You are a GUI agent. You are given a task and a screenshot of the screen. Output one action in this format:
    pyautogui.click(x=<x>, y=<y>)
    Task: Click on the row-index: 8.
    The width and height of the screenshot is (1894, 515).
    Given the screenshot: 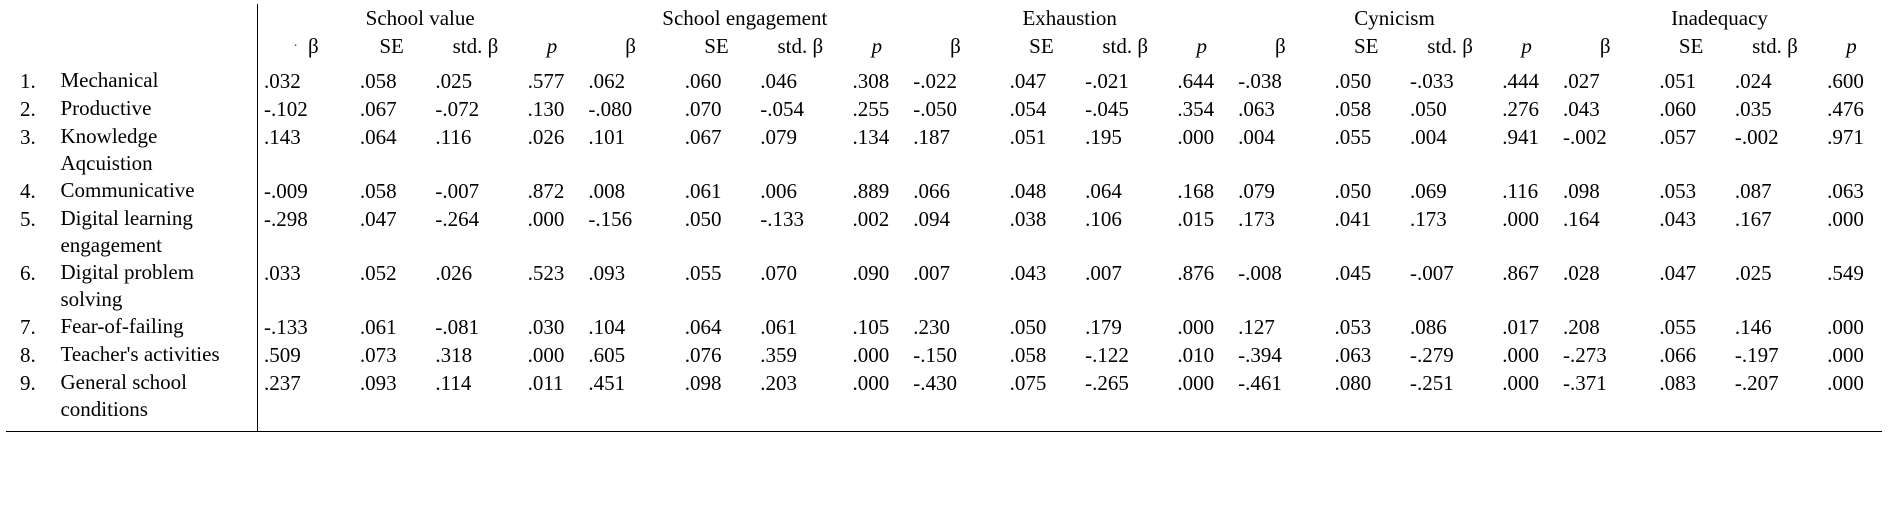 What is the action you would take?
    pyautogui.click(x=28, y=355)
    